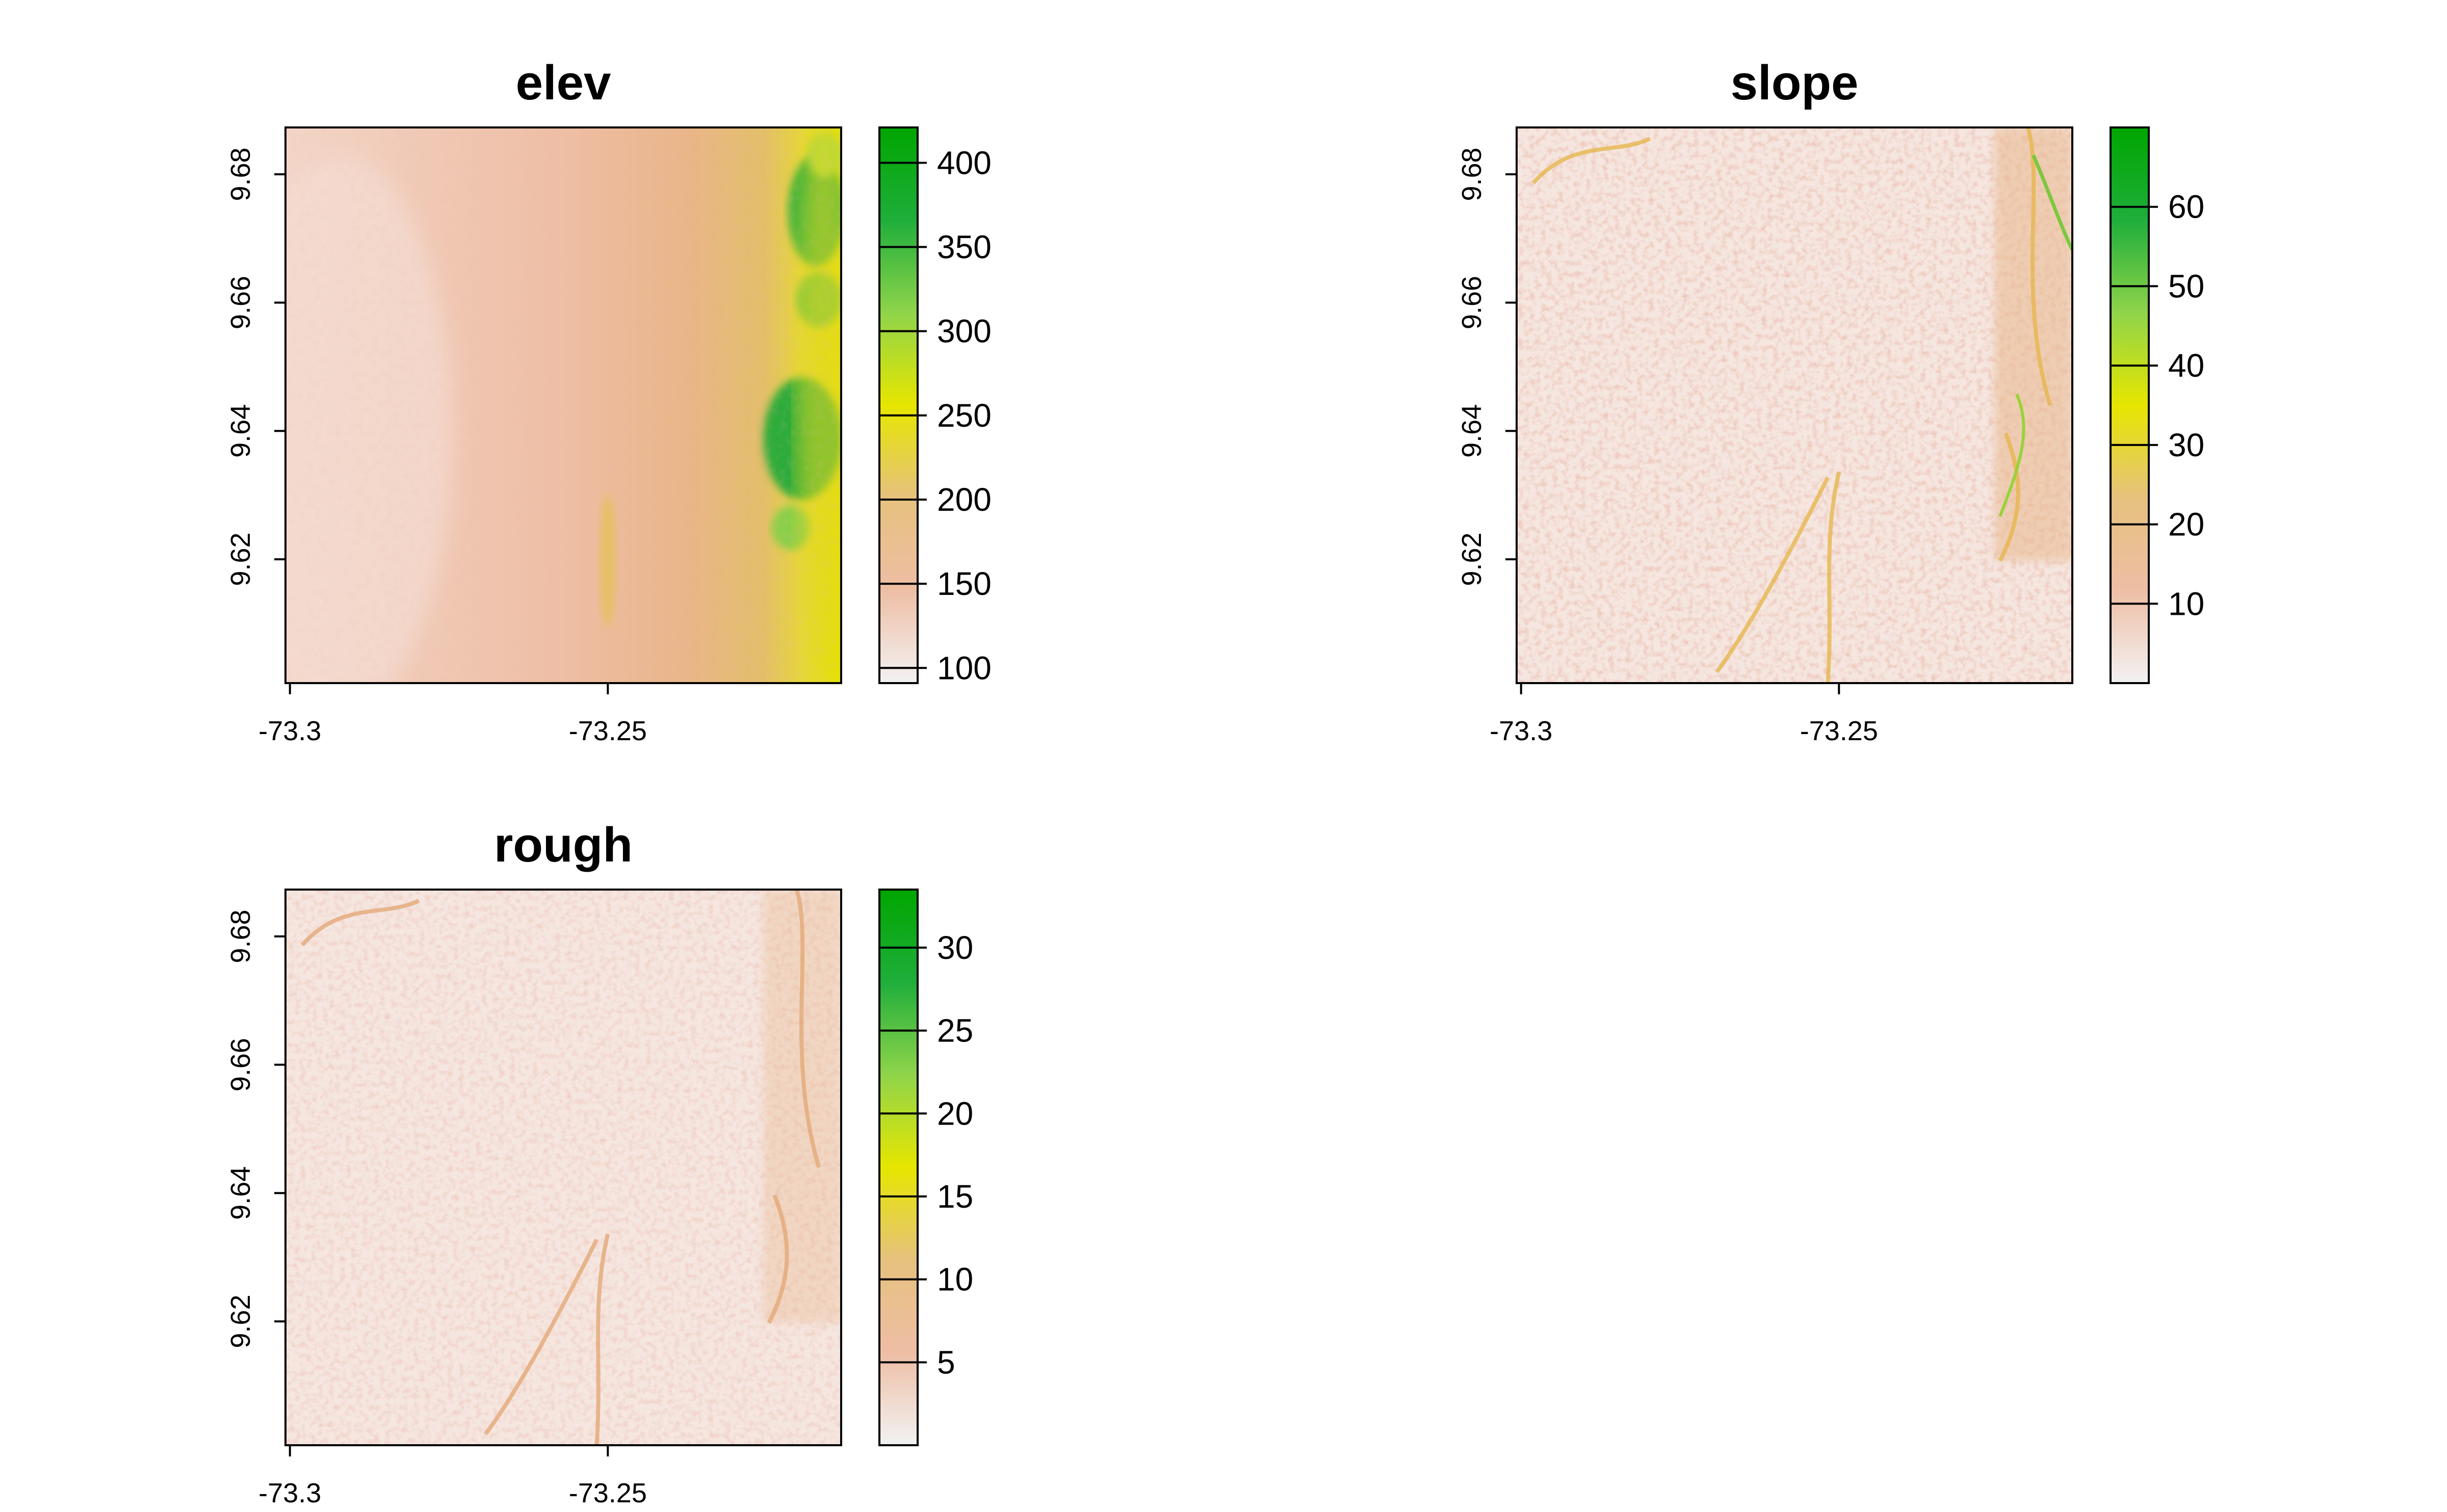  What do you see at coordinates (964, 247) in the screenshot?
I see `colorbar-label: 350` at bounding box center [964, 247].